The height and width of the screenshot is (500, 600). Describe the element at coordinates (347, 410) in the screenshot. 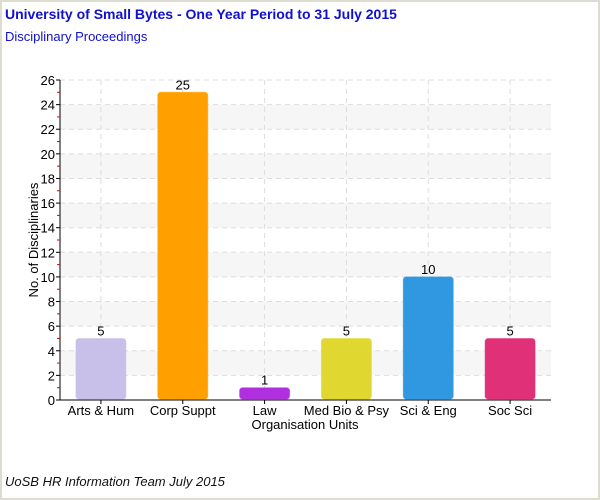

I see `x-tick-label: Med Bio & Psy` at that location.